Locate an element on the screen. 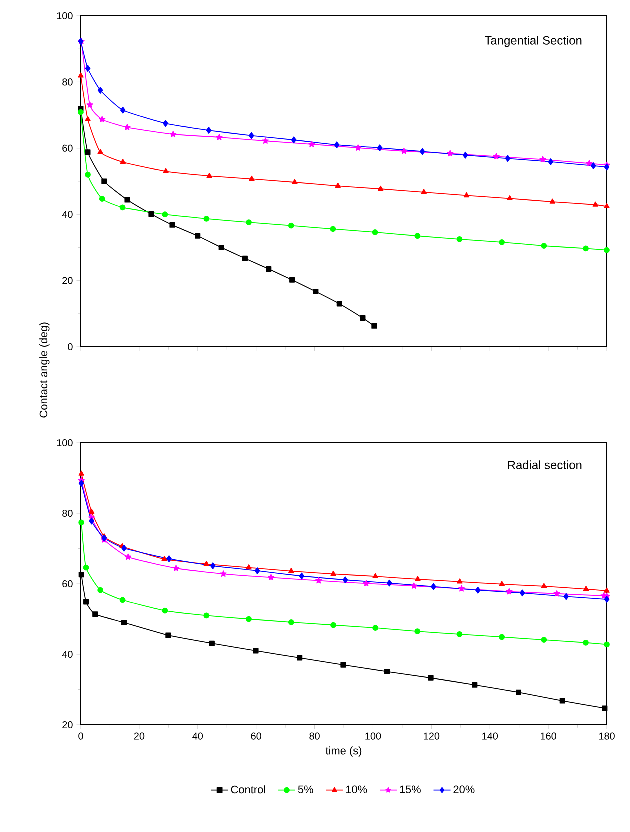  x-tick-label: 0 is located at coordinates (81, 736).